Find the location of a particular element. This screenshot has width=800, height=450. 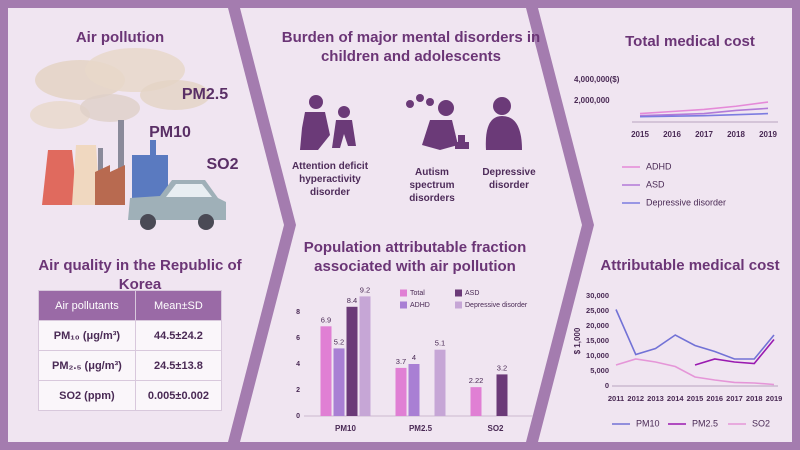

x-tick-label: PM2.5 is located at coordinates (421, 428).